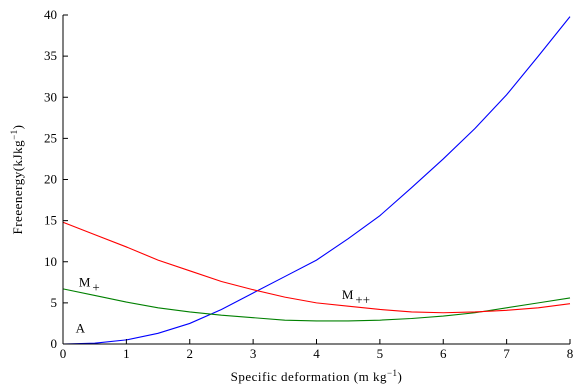 This screenshot has width=573, height=385. I want to click on x-tick-label: 5, so click(380, 353).